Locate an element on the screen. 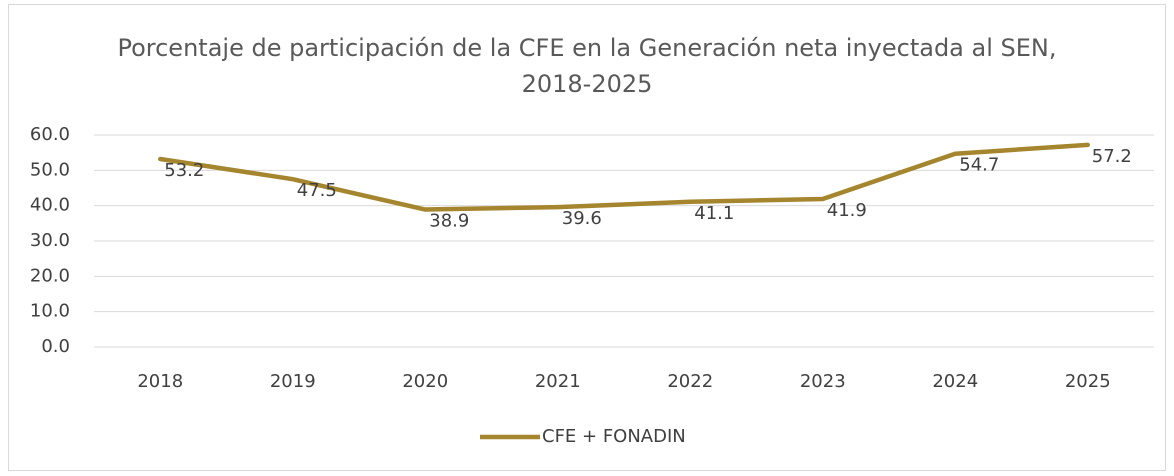 The height and width of the screenshot is (476, 1174). line is located at coordinates (624, 177).